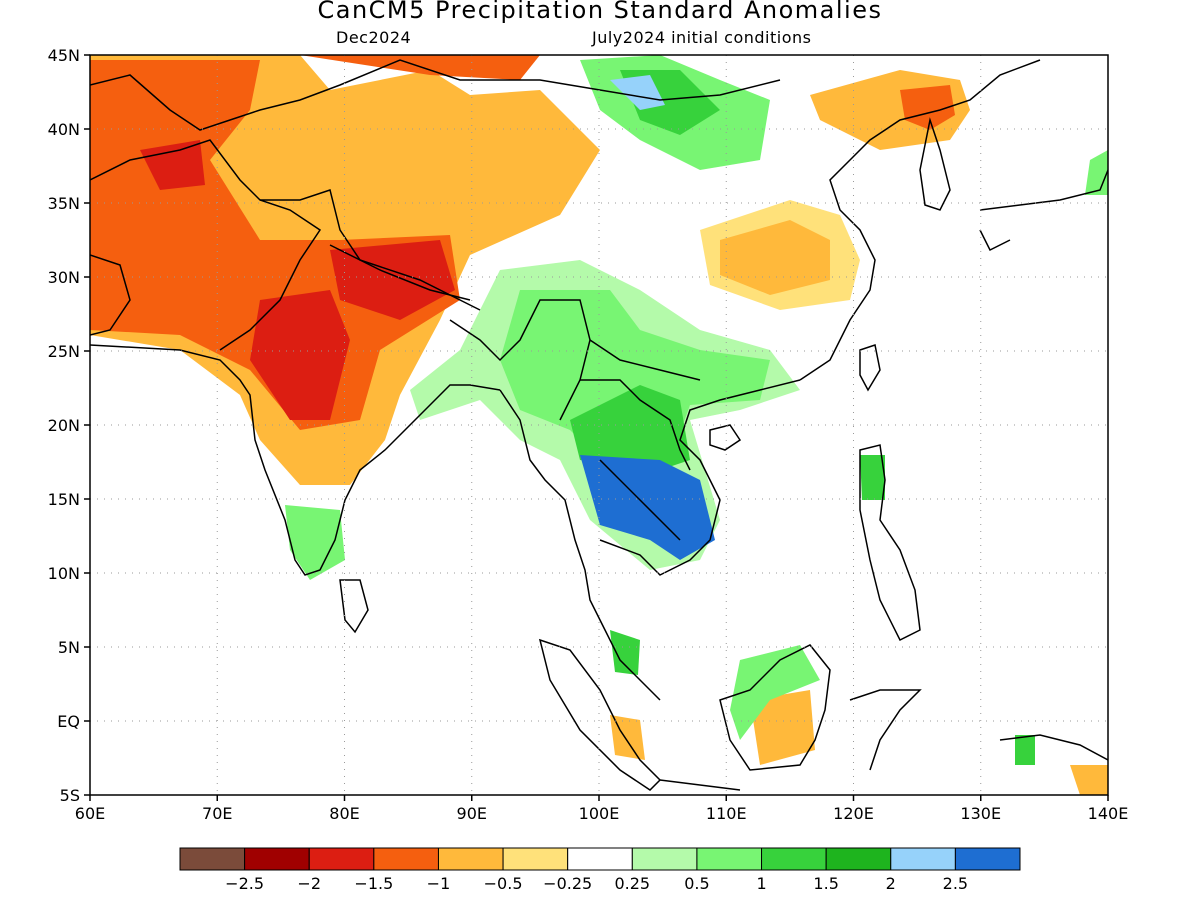  Describe the element at coordinates (980, 813) in the screenshot. I see `lon-tick-label: 130E` at that location.